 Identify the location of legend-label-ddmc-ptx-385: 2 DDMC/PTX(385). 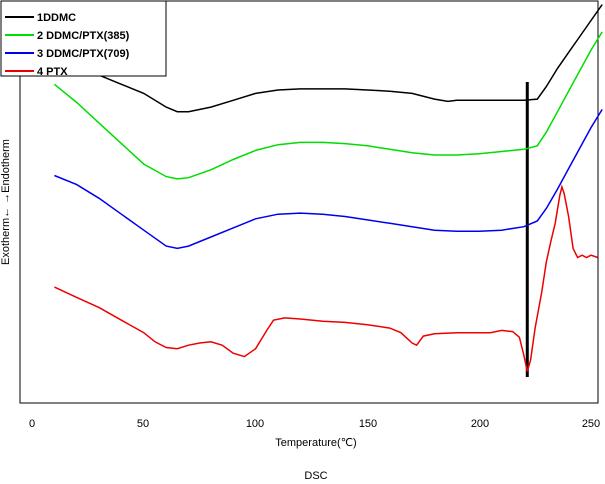
(83, 36).